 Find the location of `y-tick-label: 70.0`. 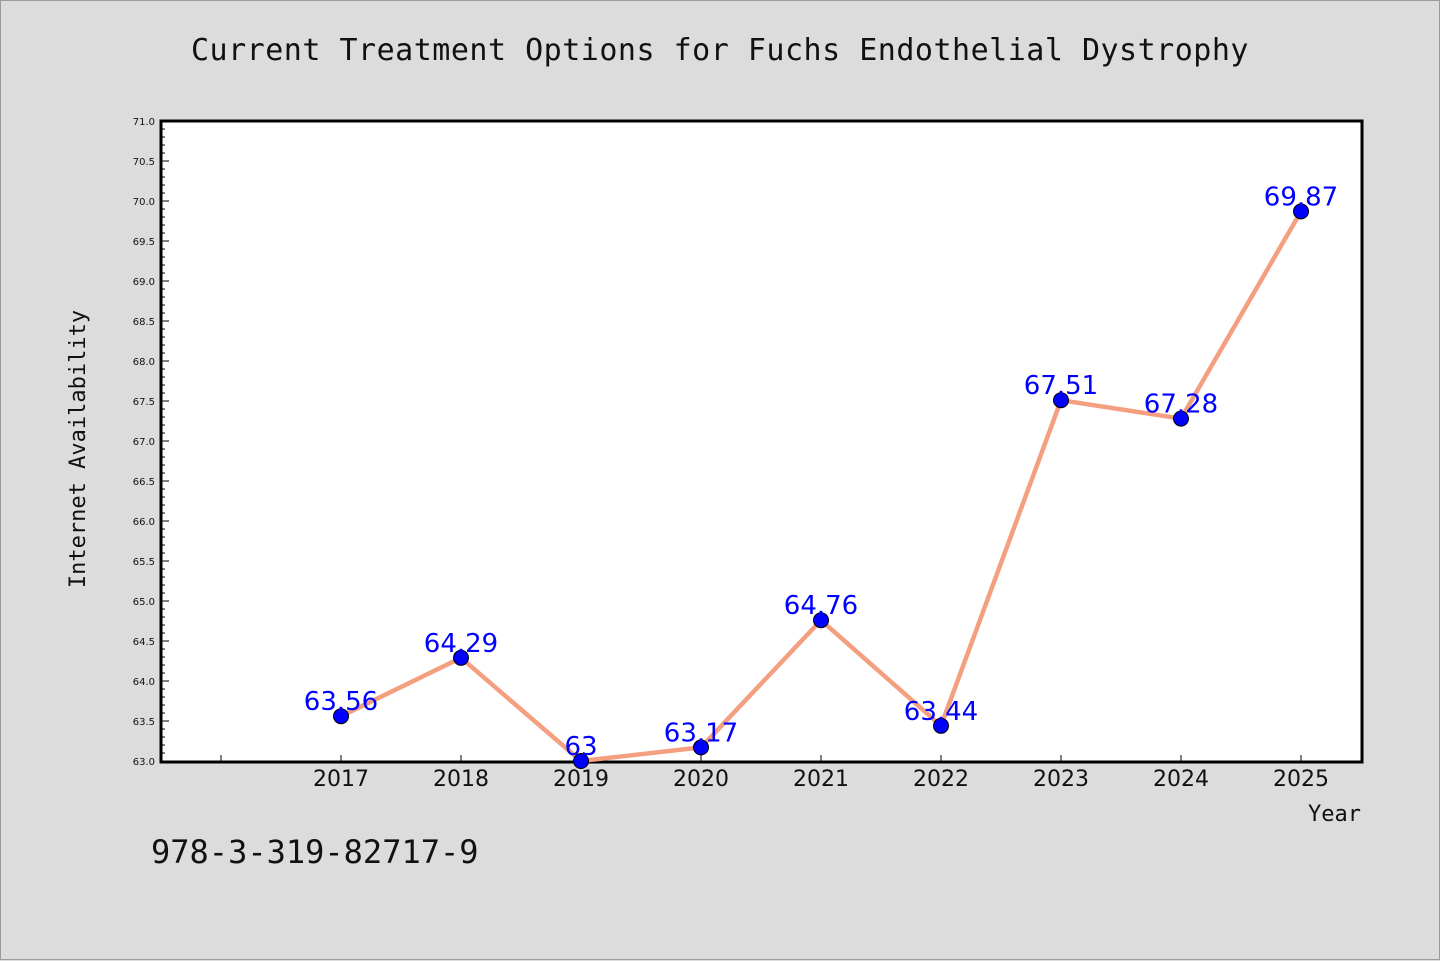

y-tick-label: 70.0 is located at coordinates (144, 202).